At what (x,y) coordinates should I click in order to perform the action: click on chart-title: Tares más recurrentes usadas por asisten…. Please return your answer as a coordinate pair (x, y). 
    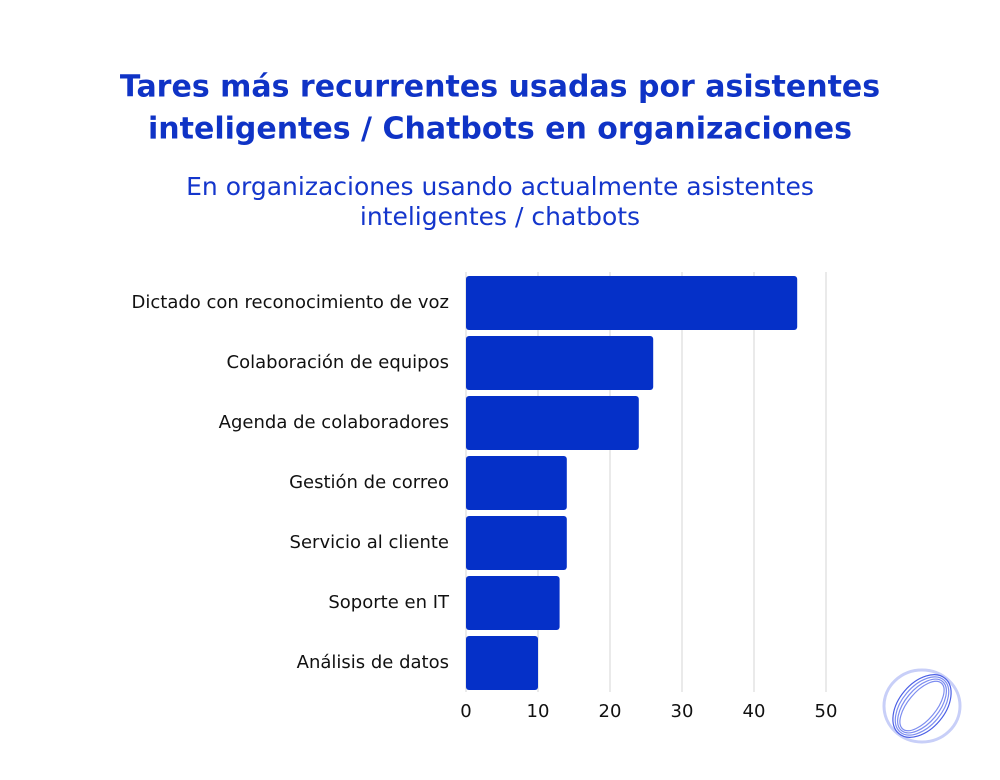
    Looking at the image, I should click on (500, 87).